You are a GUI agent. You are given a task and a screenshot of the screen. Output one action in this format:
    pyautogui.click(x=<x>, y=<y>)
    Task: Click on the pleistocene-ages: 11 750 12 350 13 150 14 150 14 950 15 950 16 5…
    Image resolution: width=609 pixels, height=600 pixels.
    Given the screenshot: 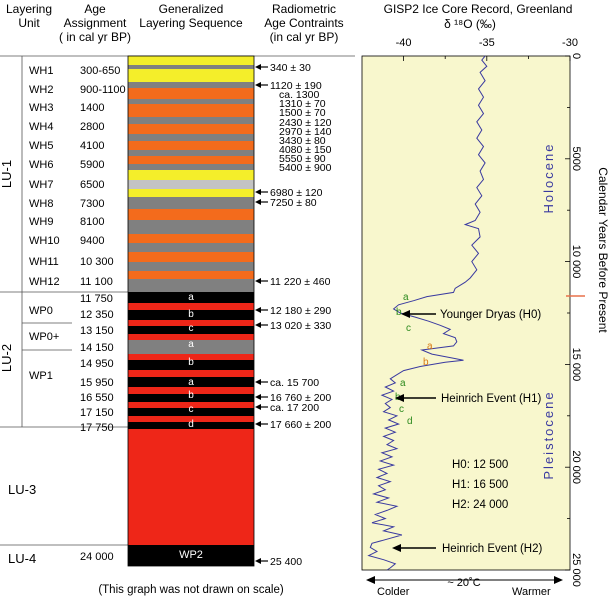 What is the action you would take?
    pyautogui.click(x=97, y=428)
    